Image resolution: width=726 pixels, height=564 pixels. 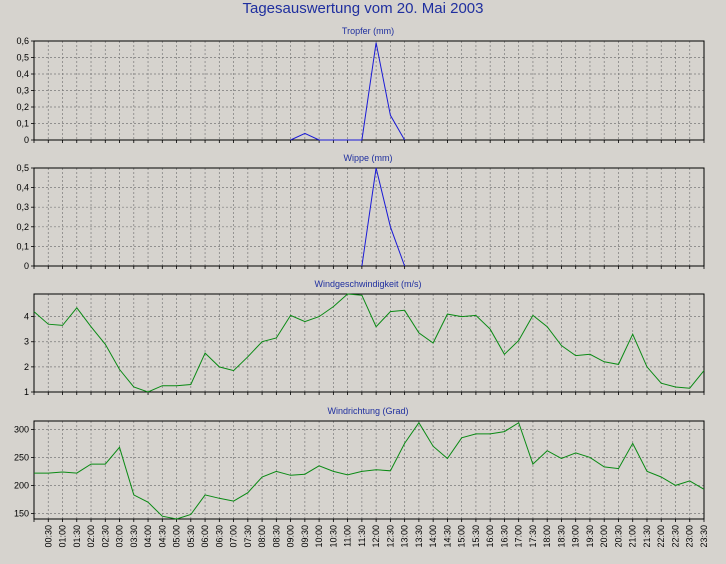 I want to click on x-tick-label: 07:30, so click(x=248, y=536).